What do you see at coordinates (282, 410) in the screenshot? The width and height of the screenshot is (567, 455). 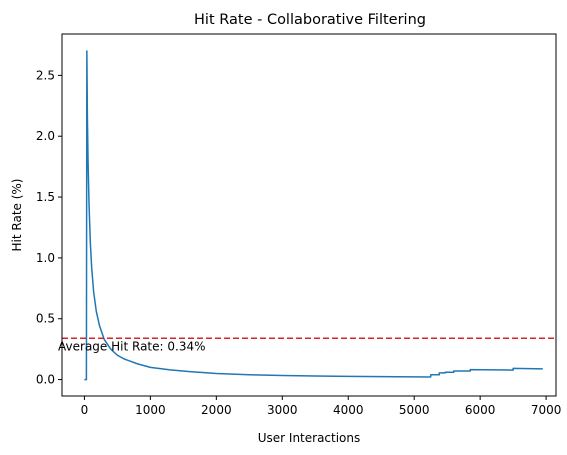 I see `x-tick-label: 3000` at bounding box center [282, 410].